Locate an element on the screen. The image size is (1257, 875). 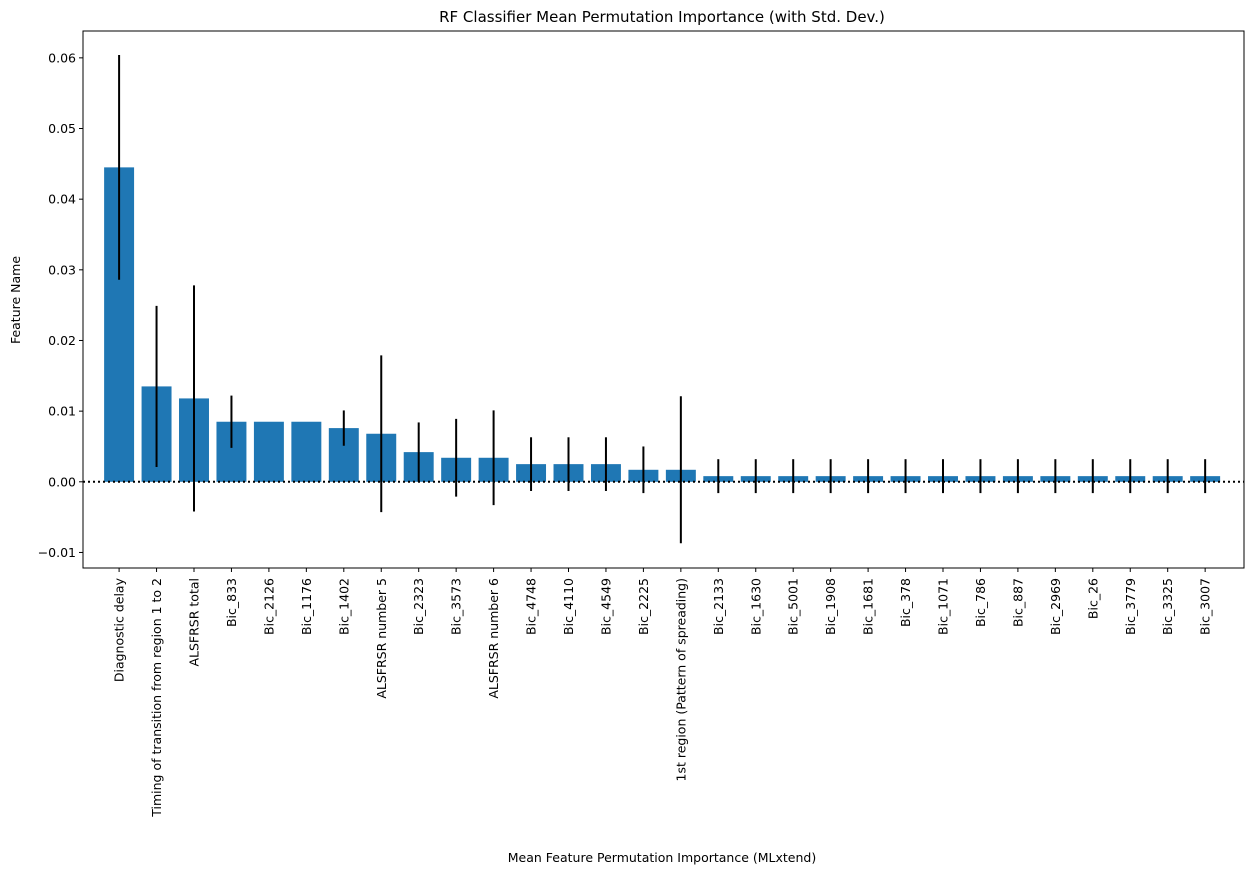
x-tick-label: Bic_2133 is located at coordinates (718, 606).